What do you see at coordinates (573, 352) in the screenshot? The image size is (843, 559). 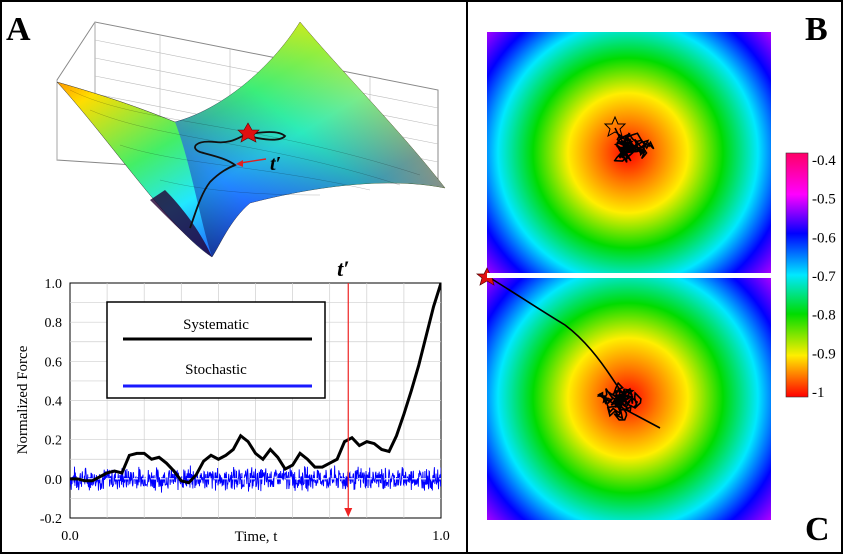 I see `trajectory-c` at bounding box center [573, 352].